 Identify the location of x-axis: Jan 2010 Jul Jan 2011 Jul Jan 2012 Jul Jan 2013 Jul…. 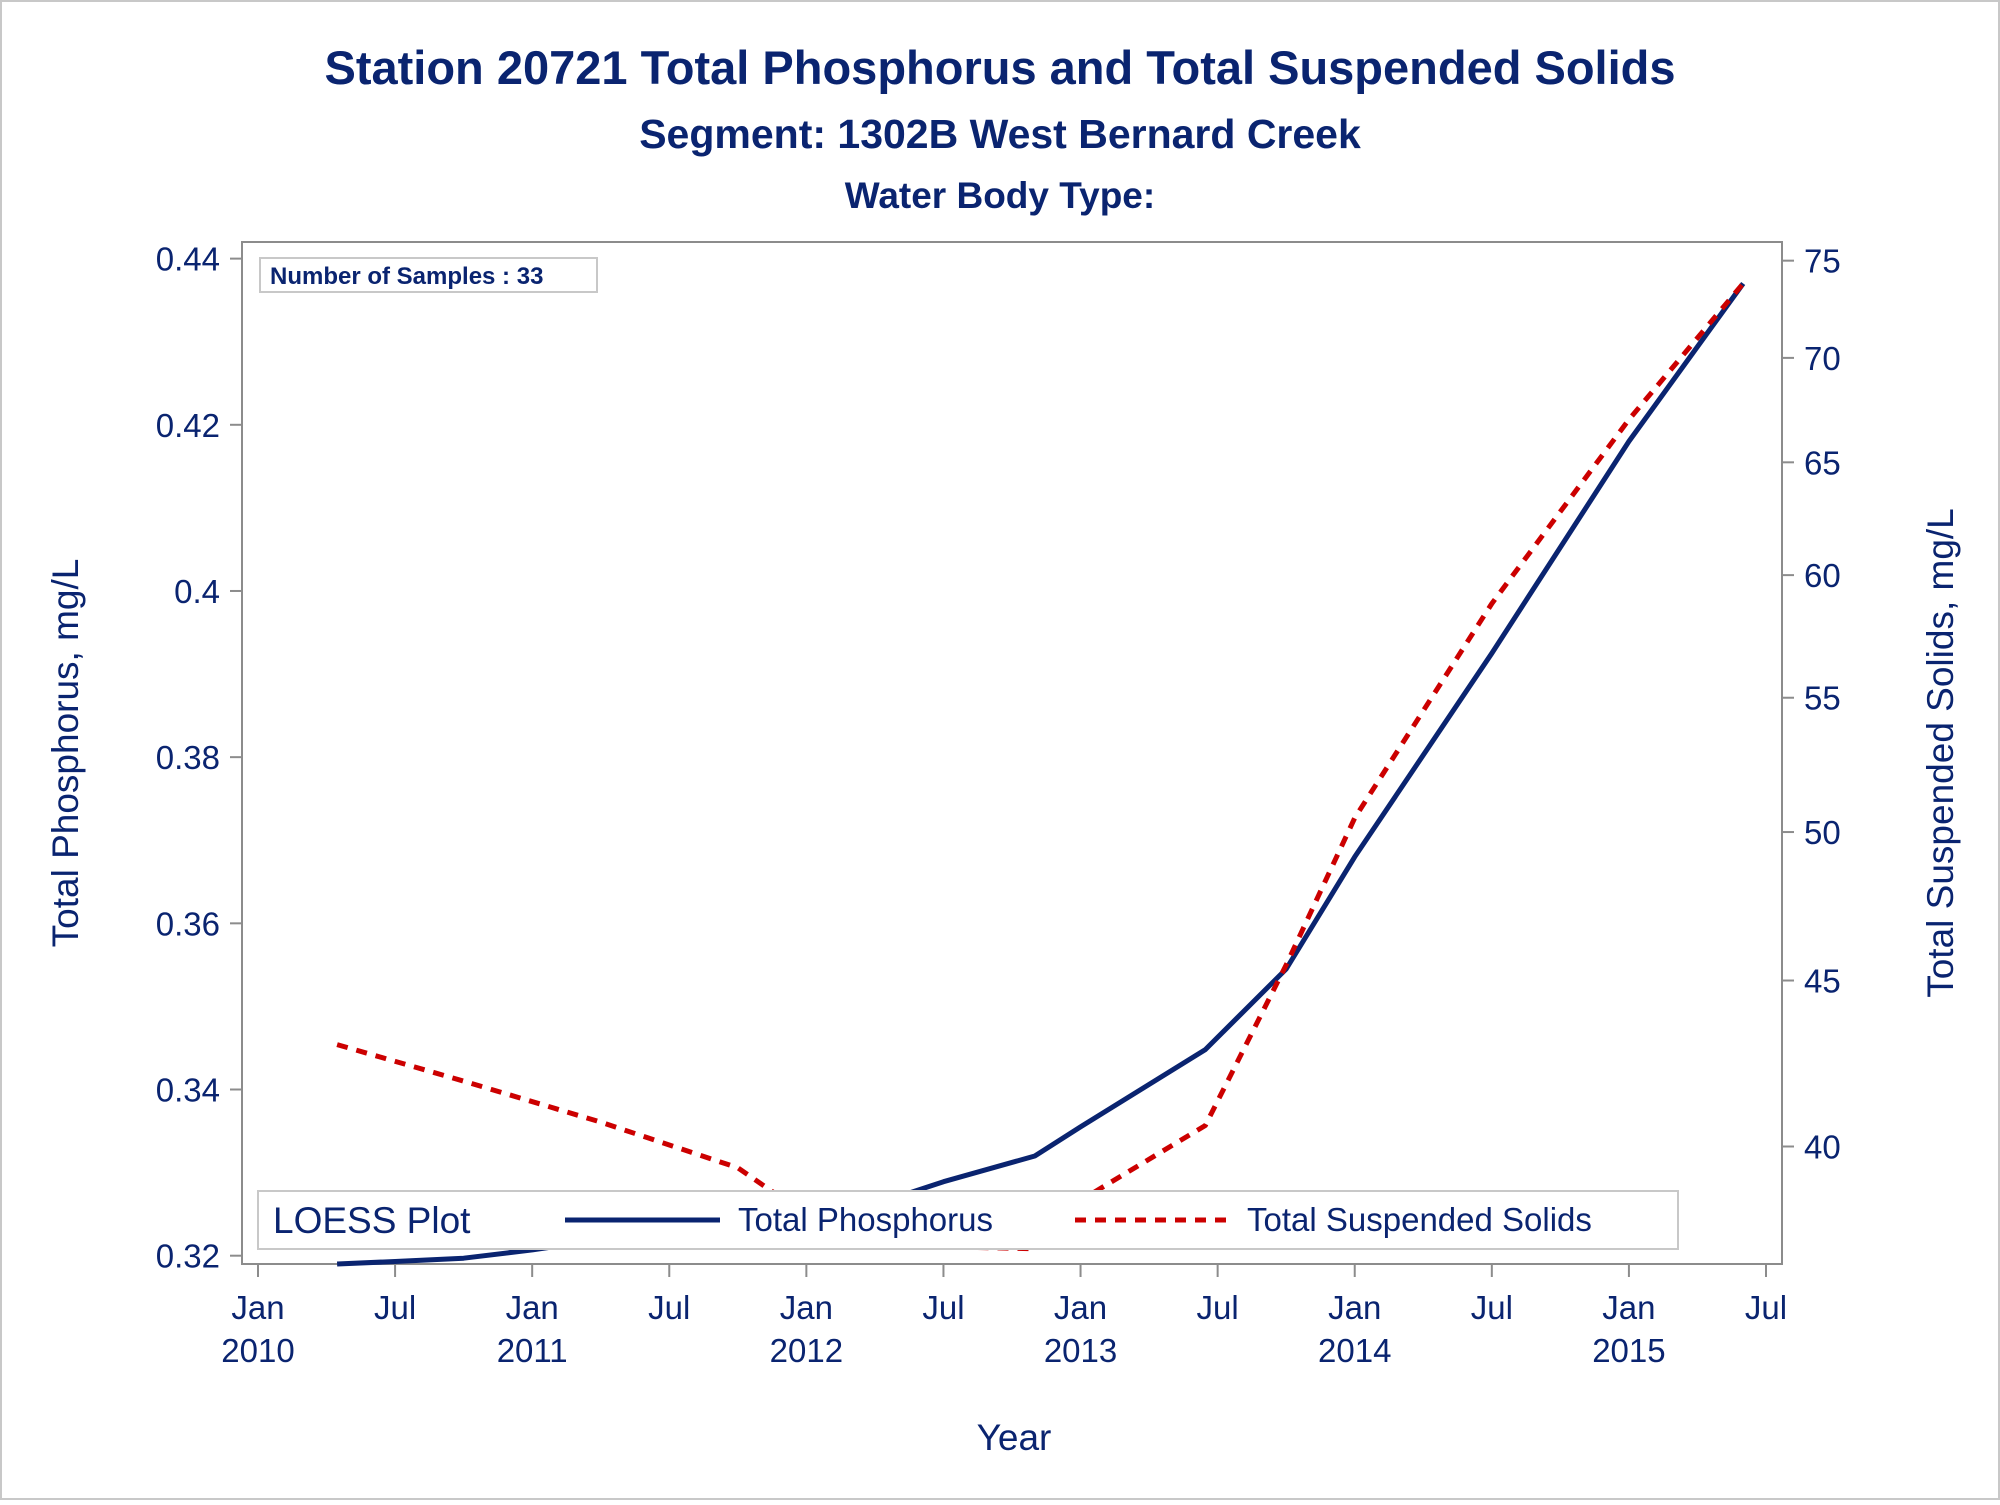
(1004, 1316).